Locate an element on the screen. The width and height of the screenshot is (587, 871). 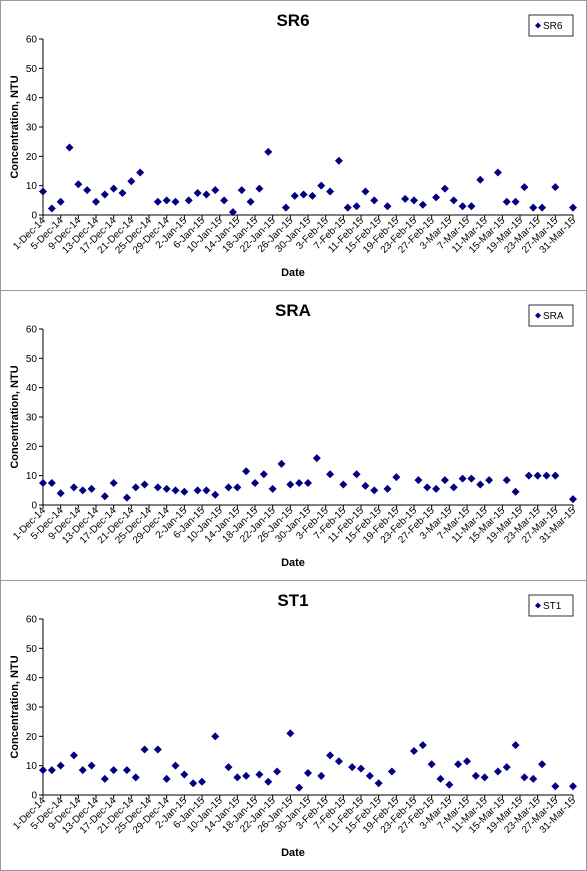
st1-x-axis-title: Date is located at coordinates (293, 853).